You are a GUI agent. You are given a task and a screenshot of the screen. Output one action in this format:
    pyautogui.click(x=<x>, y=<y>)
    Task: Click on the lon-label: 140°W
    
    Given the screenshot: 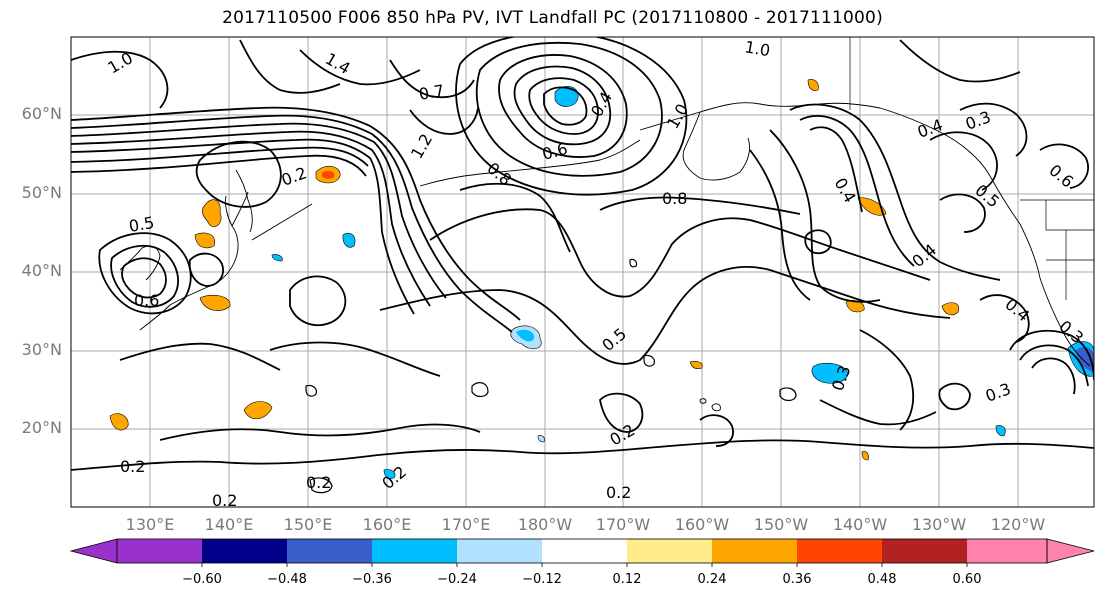 What is the action you would take?
    pyautogui.click(x=860, y=524)
    